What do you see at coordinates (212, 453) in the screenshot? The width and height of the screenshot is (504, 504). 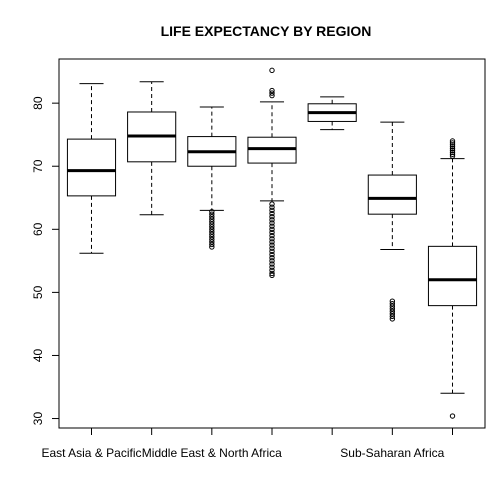 I see `x-tick-label: Middle East & North Africa` at bounding box center [212, 453].